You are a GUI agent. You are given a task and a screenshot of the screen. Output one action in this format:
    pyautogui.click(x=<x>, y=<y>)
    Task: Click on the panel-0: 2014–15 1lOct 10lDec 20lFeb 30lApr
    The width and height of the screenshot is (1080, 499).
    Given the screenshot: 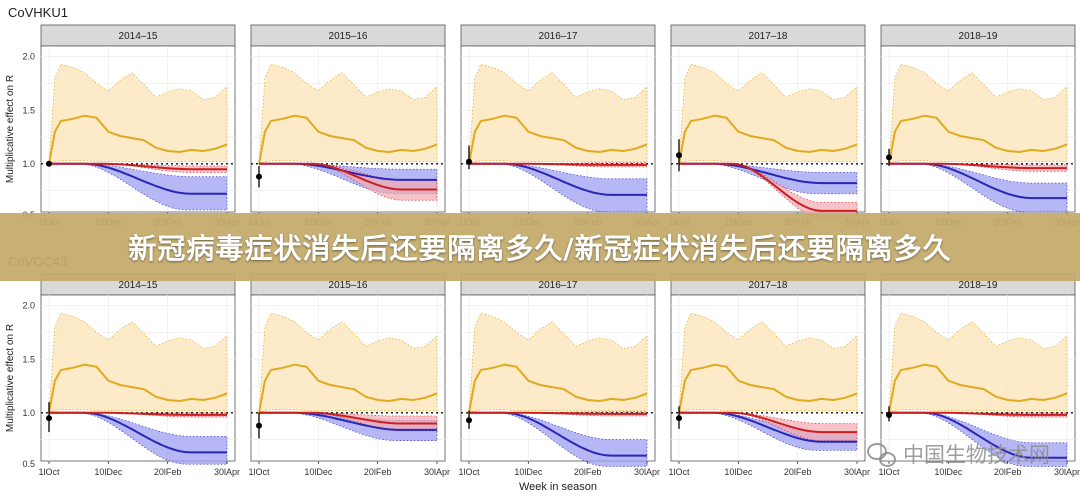 What is the action you would take?
    pyautogui.click(x=139, y=375)
    